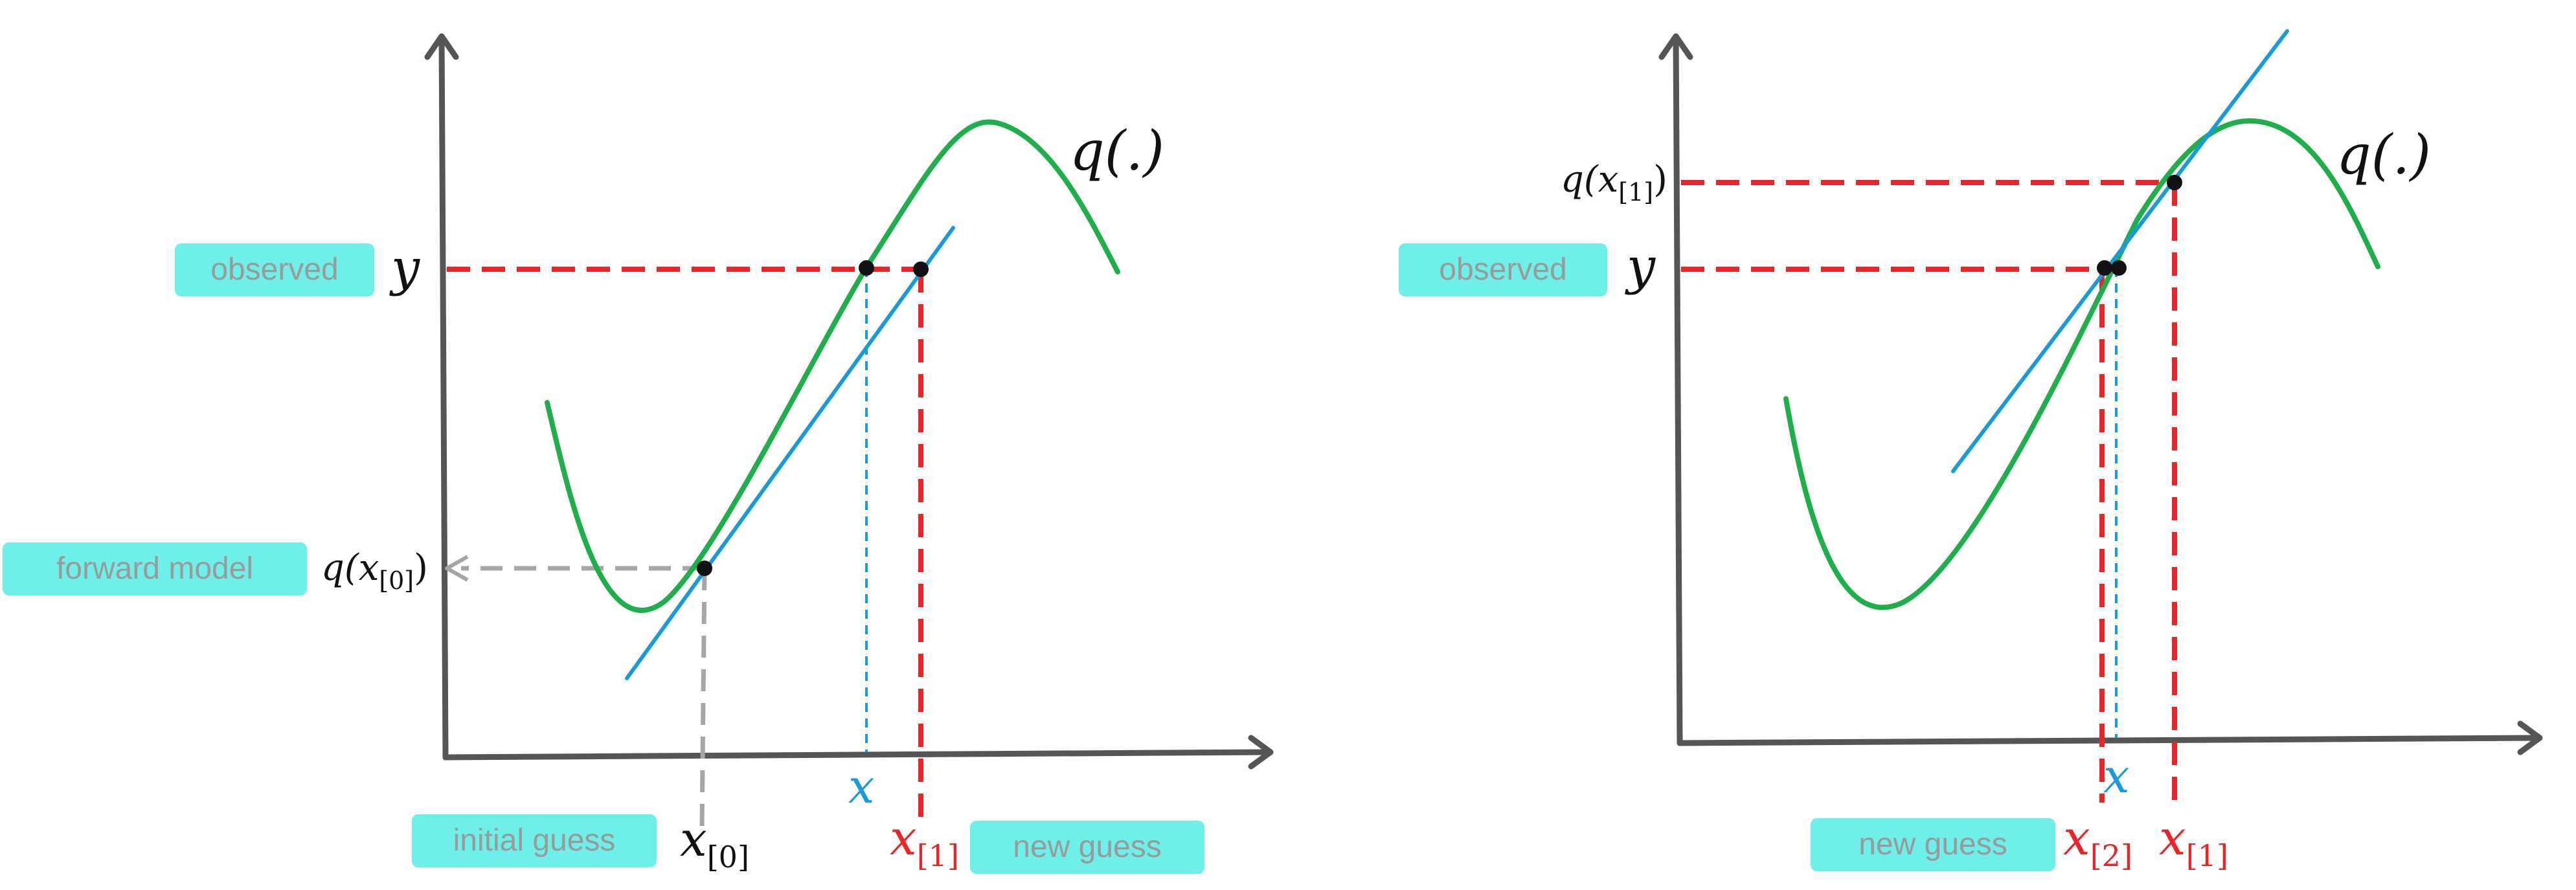 The height and width of the screenshot is (890, 2576). Describe the element at coordinates (921, 269) in the screenshot. I see `left-point-new-guess` at that location.